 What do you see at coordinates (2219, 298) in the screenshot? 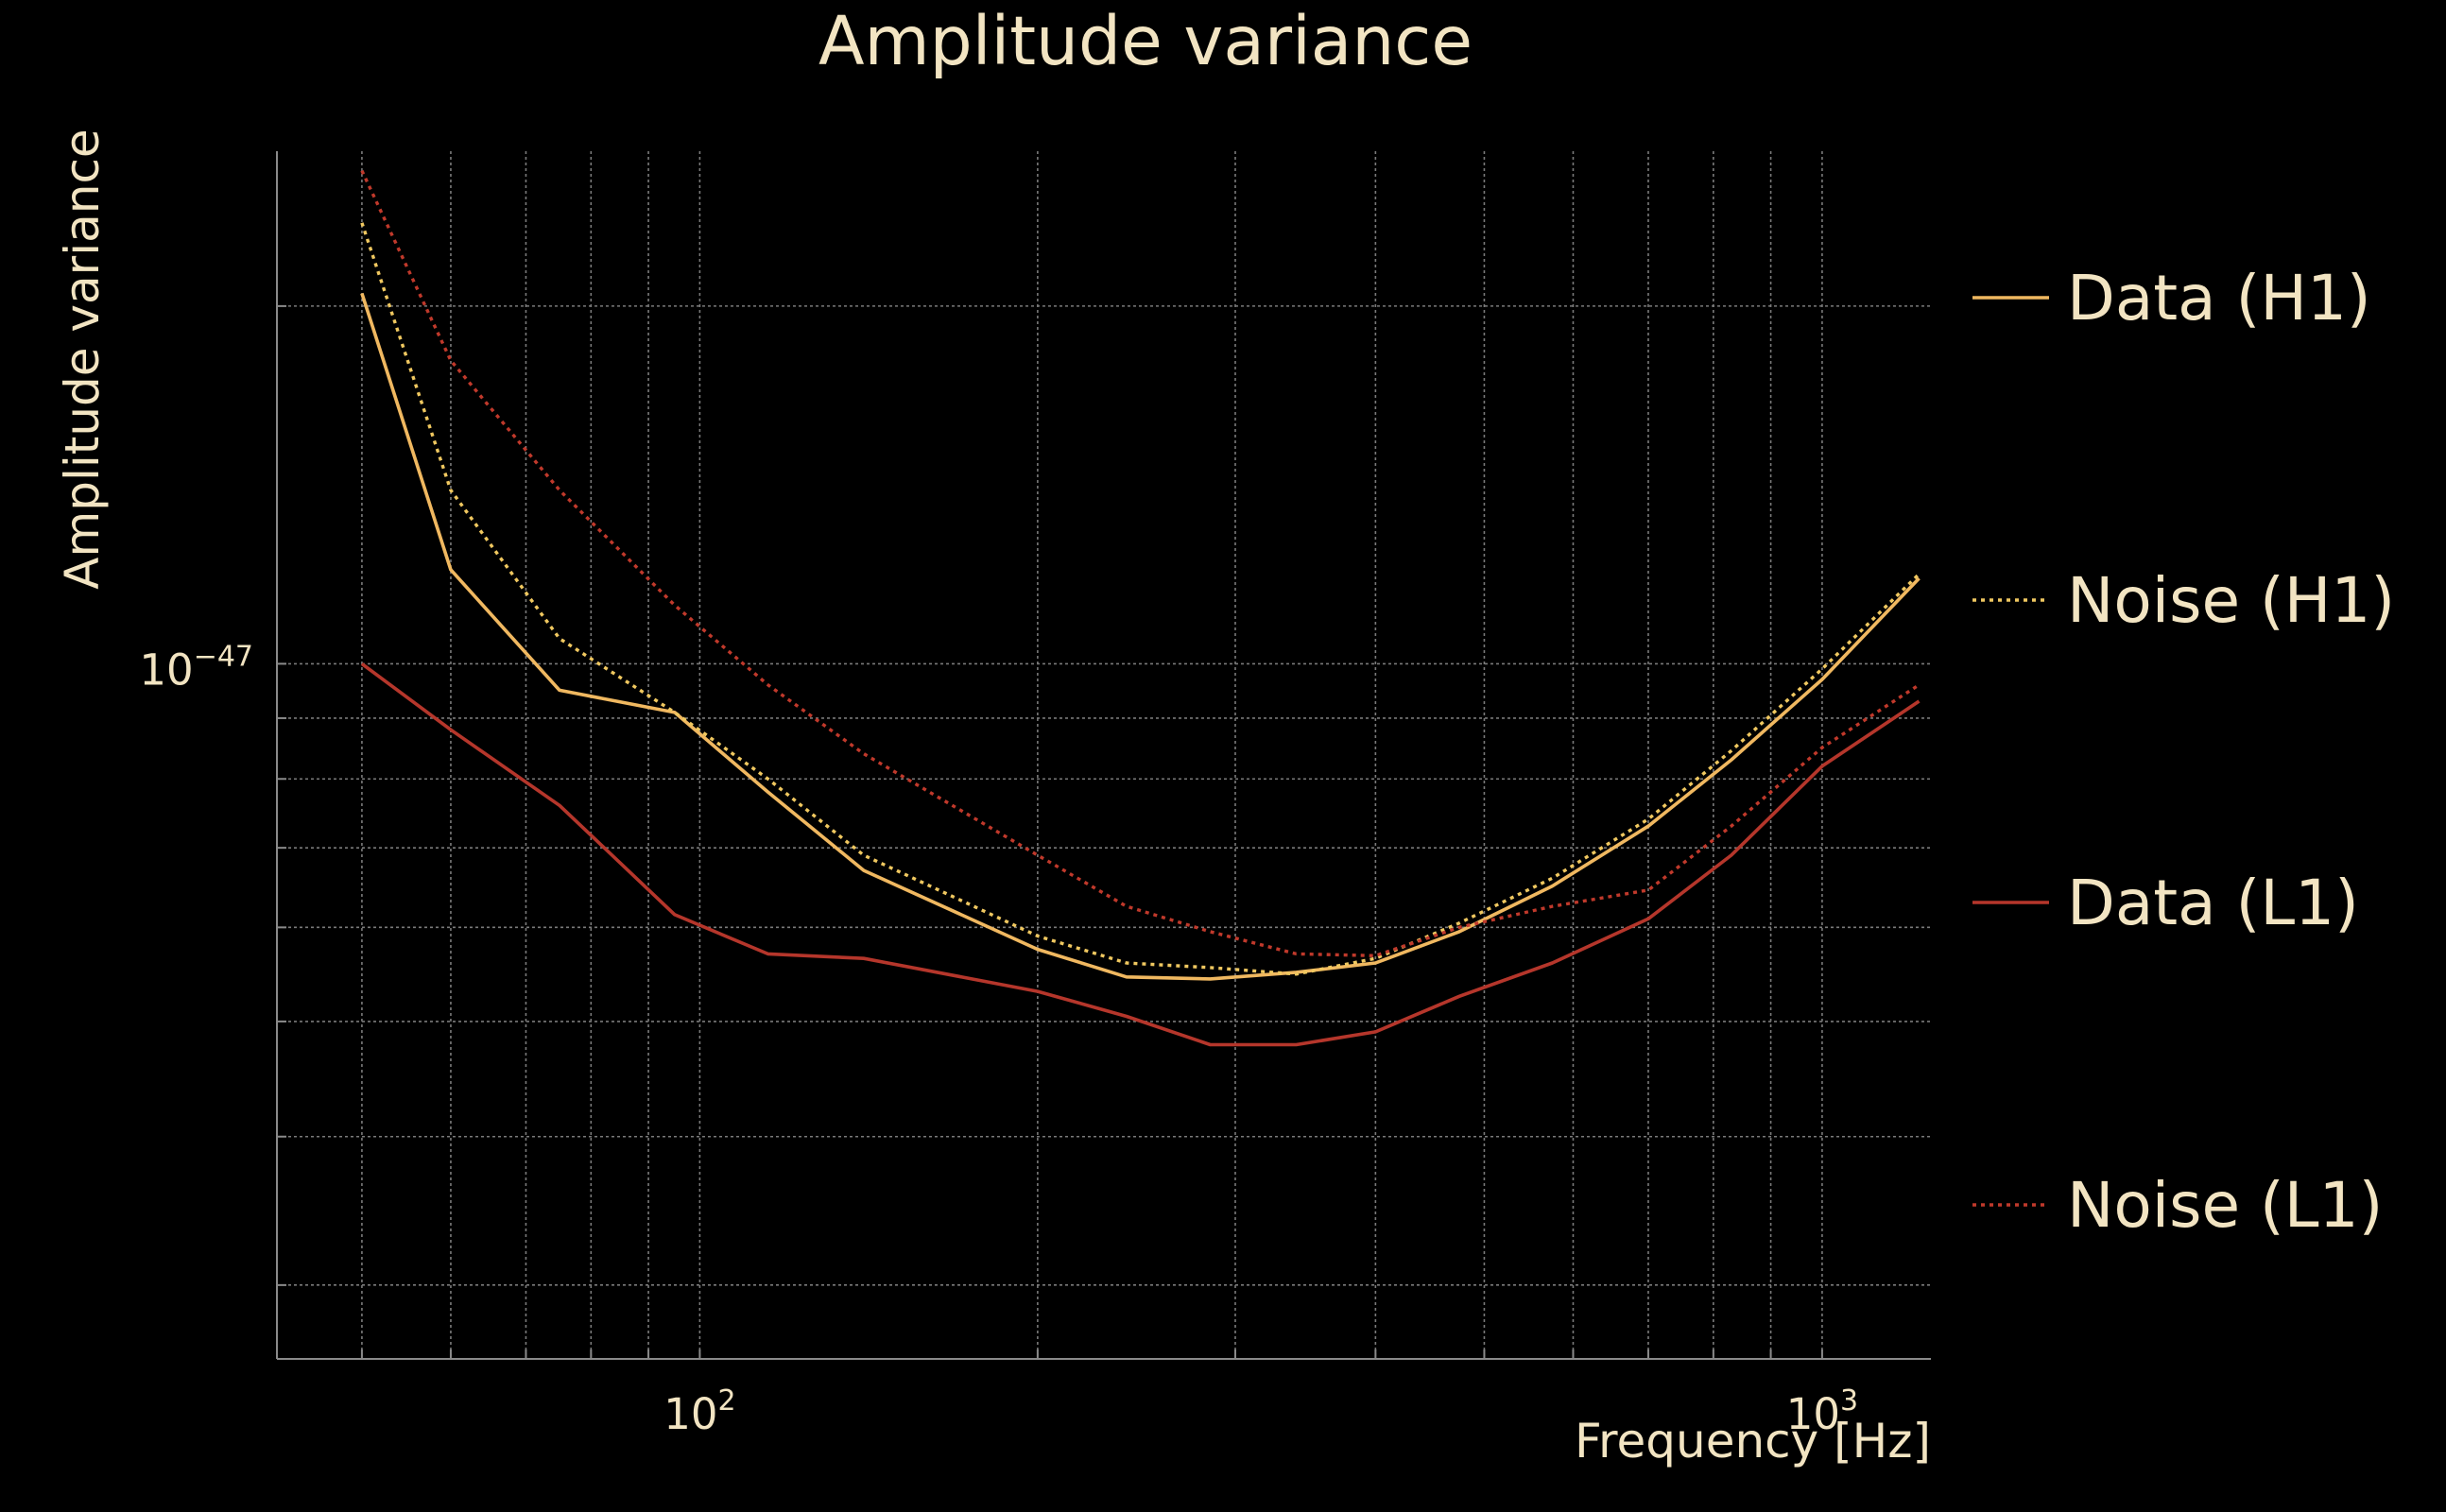
I see `legend-label: Data (H1)` at bounding box center [2219, 298].